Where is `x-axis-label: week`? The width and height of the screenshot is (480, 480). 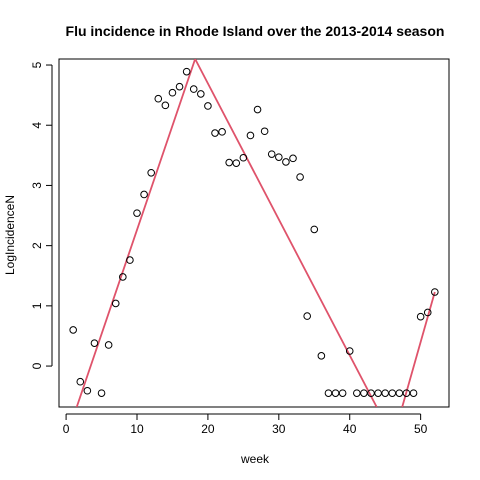
x-axis-label: week is located at coordinates (255, 459).